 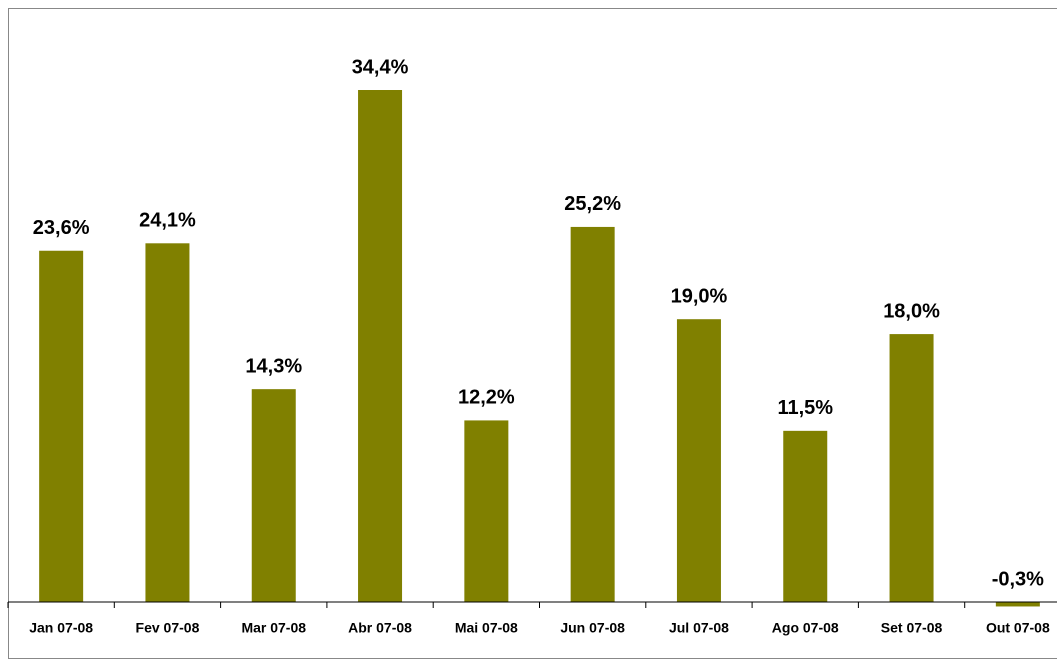 I want to click on value-label: 34,4%, so click(x=380, y=67).